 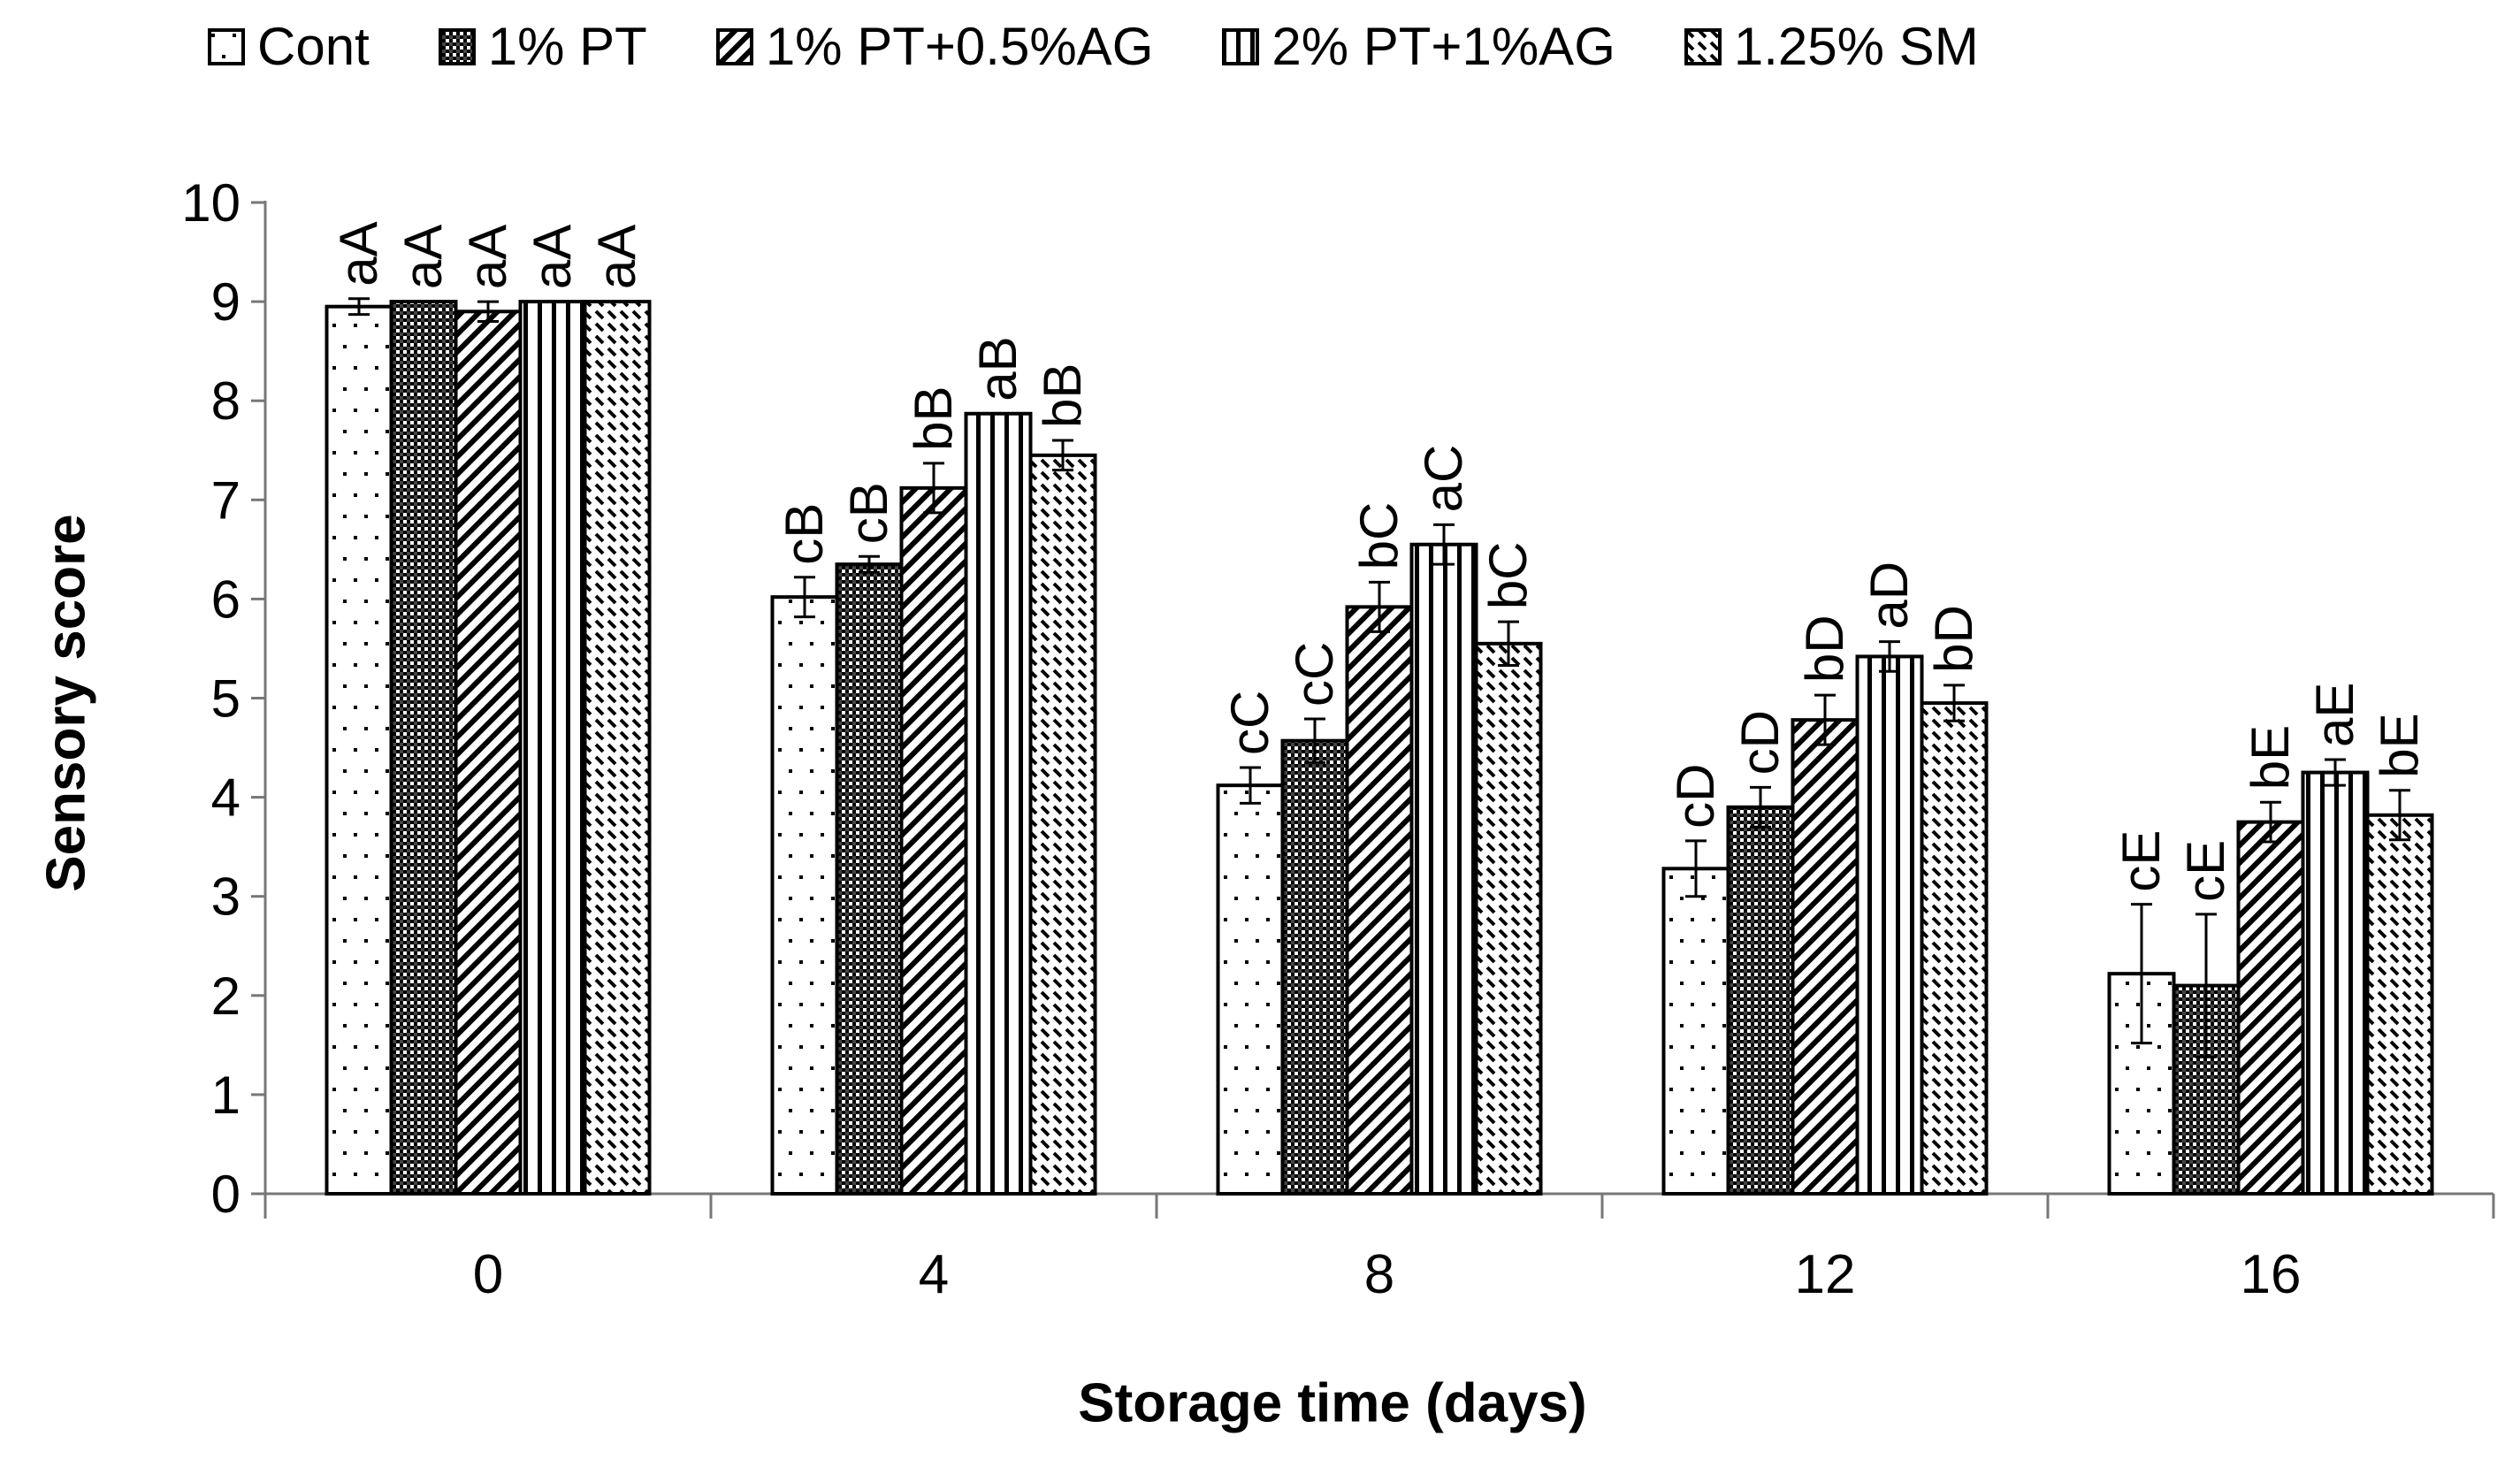 I want to click on y-tick-label: 2, so click(x=226, y=996).